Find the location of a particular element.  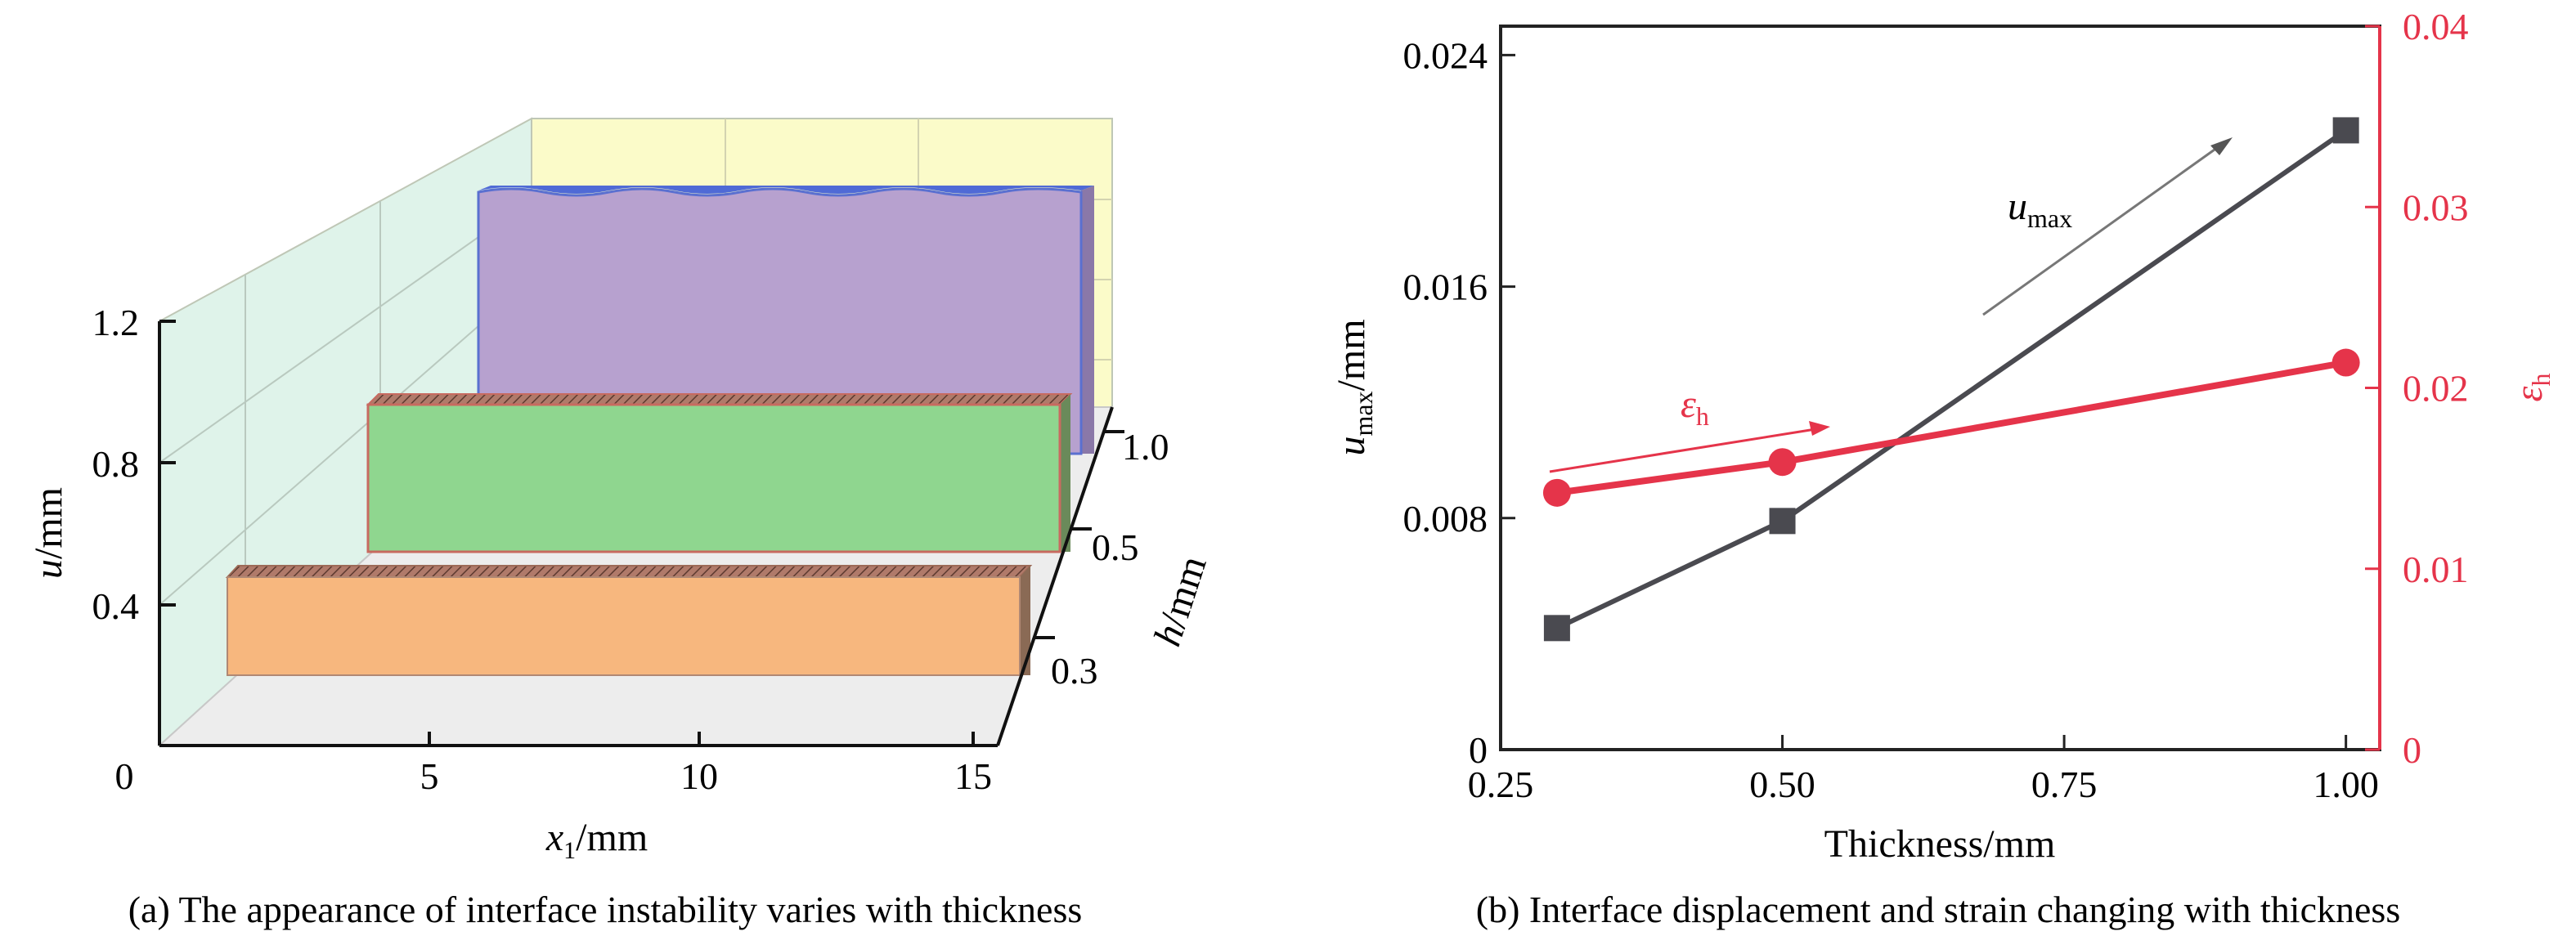

x-axis-subscript: 1 is located at coordinates (569, 851).